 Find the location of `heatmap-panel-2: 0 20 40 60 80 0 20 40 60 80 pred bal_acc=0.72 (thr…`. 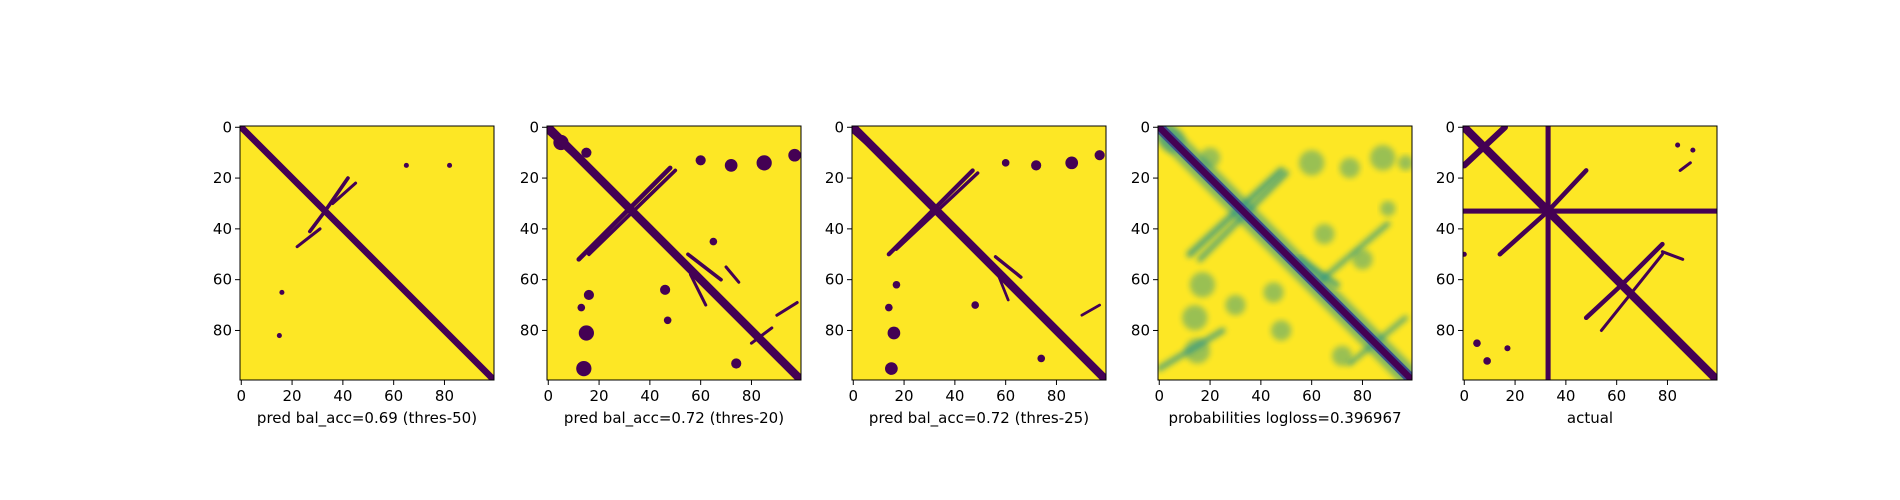

heatmap-panel-2: 0 20 40 60 80 0 20 40 60 80 pred bal_acc=0.72 (thr… is located at coordinates (661, 273).